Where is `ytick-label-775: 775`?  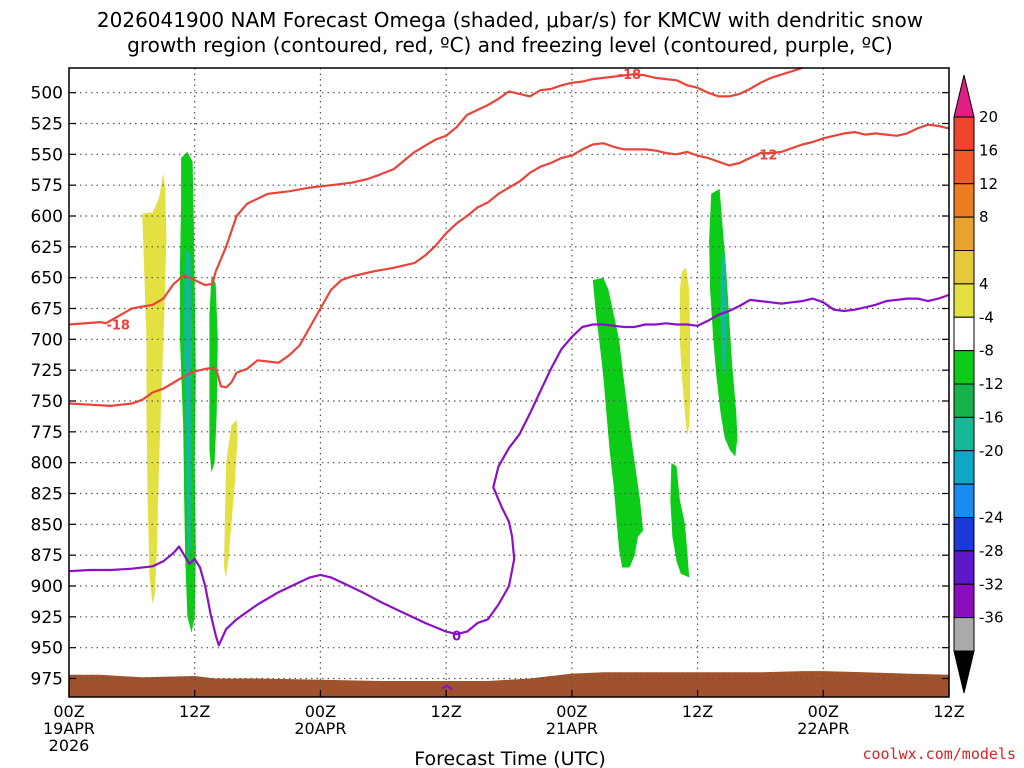
ytick-label-775: 775 is located at coordinates (47, 433).